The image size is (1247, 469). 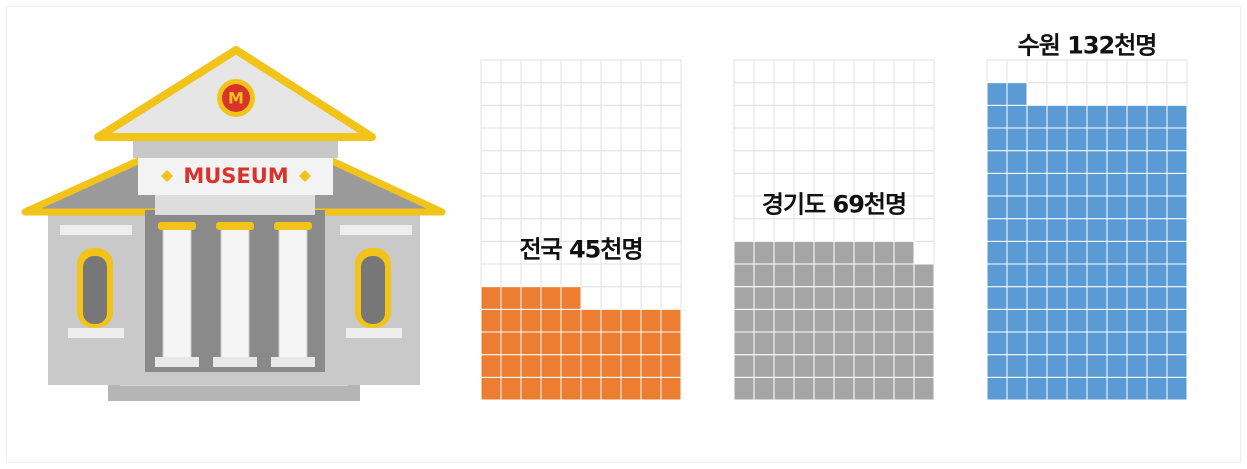 I want to click on emblem: M, so click(x=236, y=98).